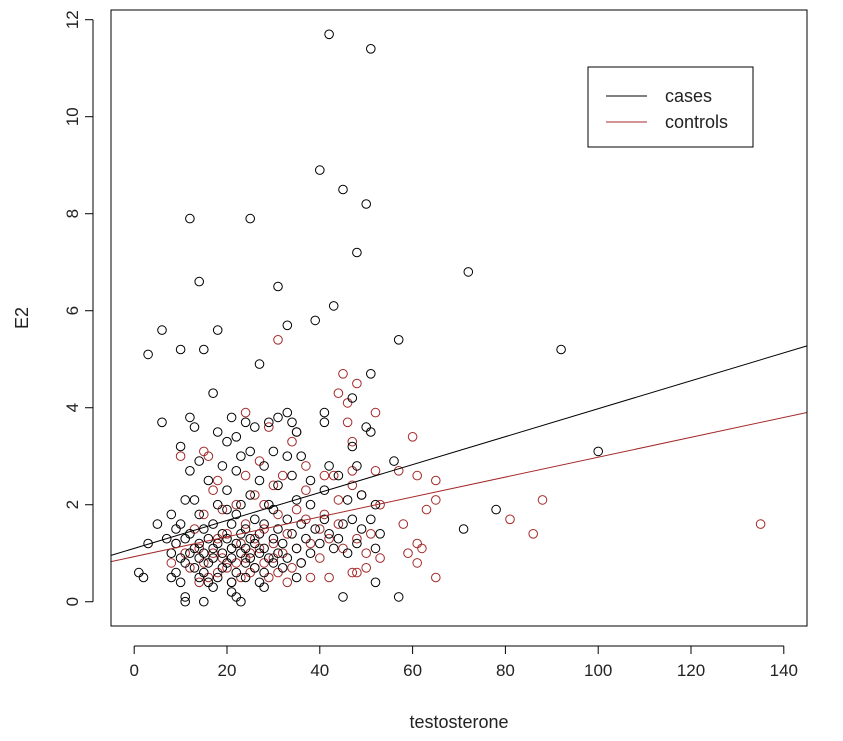 The image size is (843, 741). I want to click on y-tick-label: 6, so click(72, 310).